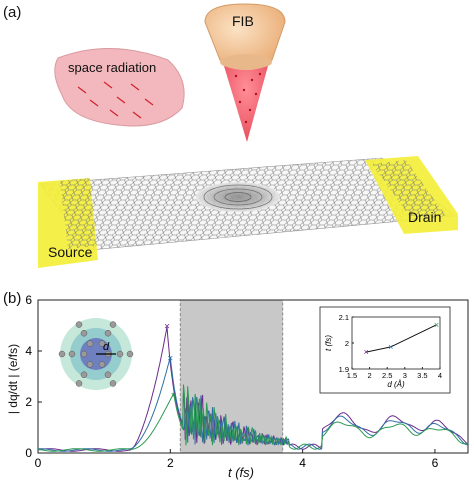  Describe the element at coordinates (170, 358) in the screenshot. I see `series-peak-marker-2: ×` at that location.